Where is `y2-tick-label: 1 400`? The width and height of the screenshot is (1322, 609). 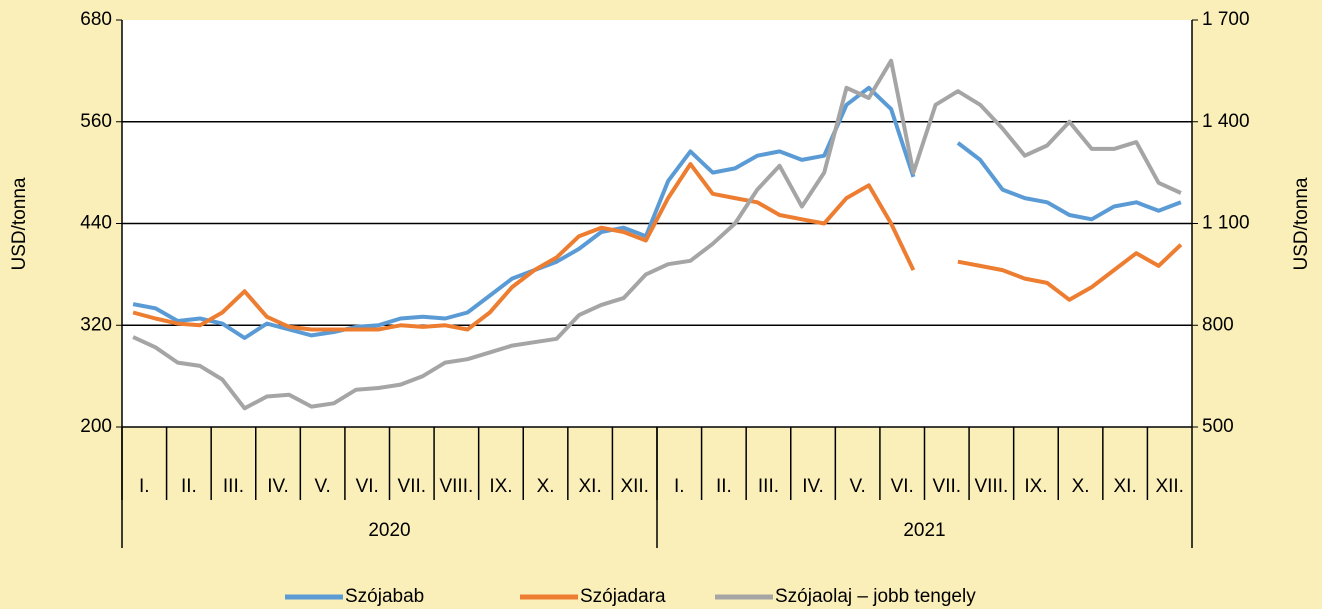 y2-tick-label: 1 400 is located at coordinates (1226, 121).